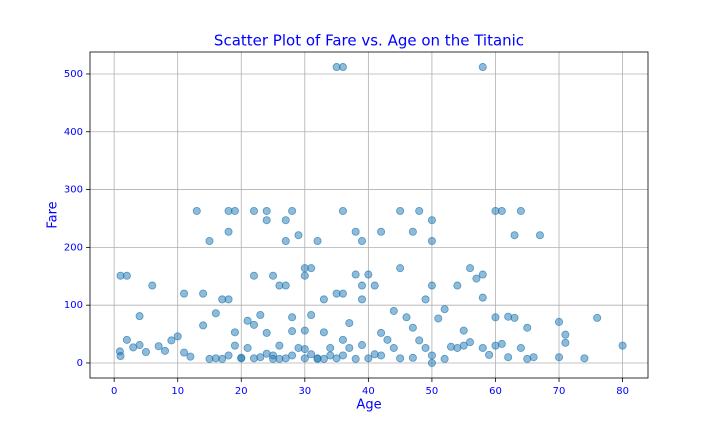  Describe the element at coordinates (73, 132) in the screenshot. I see `y-tick-label: 400` at that location.